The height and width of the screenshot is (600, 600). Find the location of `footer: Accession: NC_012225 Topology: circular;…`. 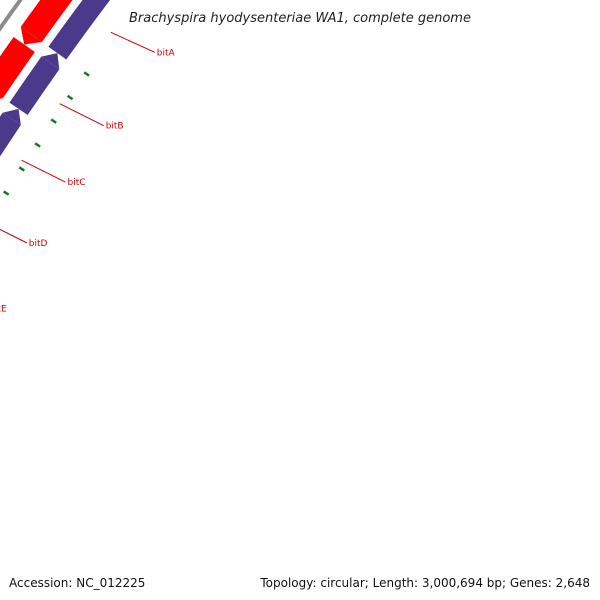

footer: Accession: NC_012225 Topology: circular;… is located at coordinates (295, 584).